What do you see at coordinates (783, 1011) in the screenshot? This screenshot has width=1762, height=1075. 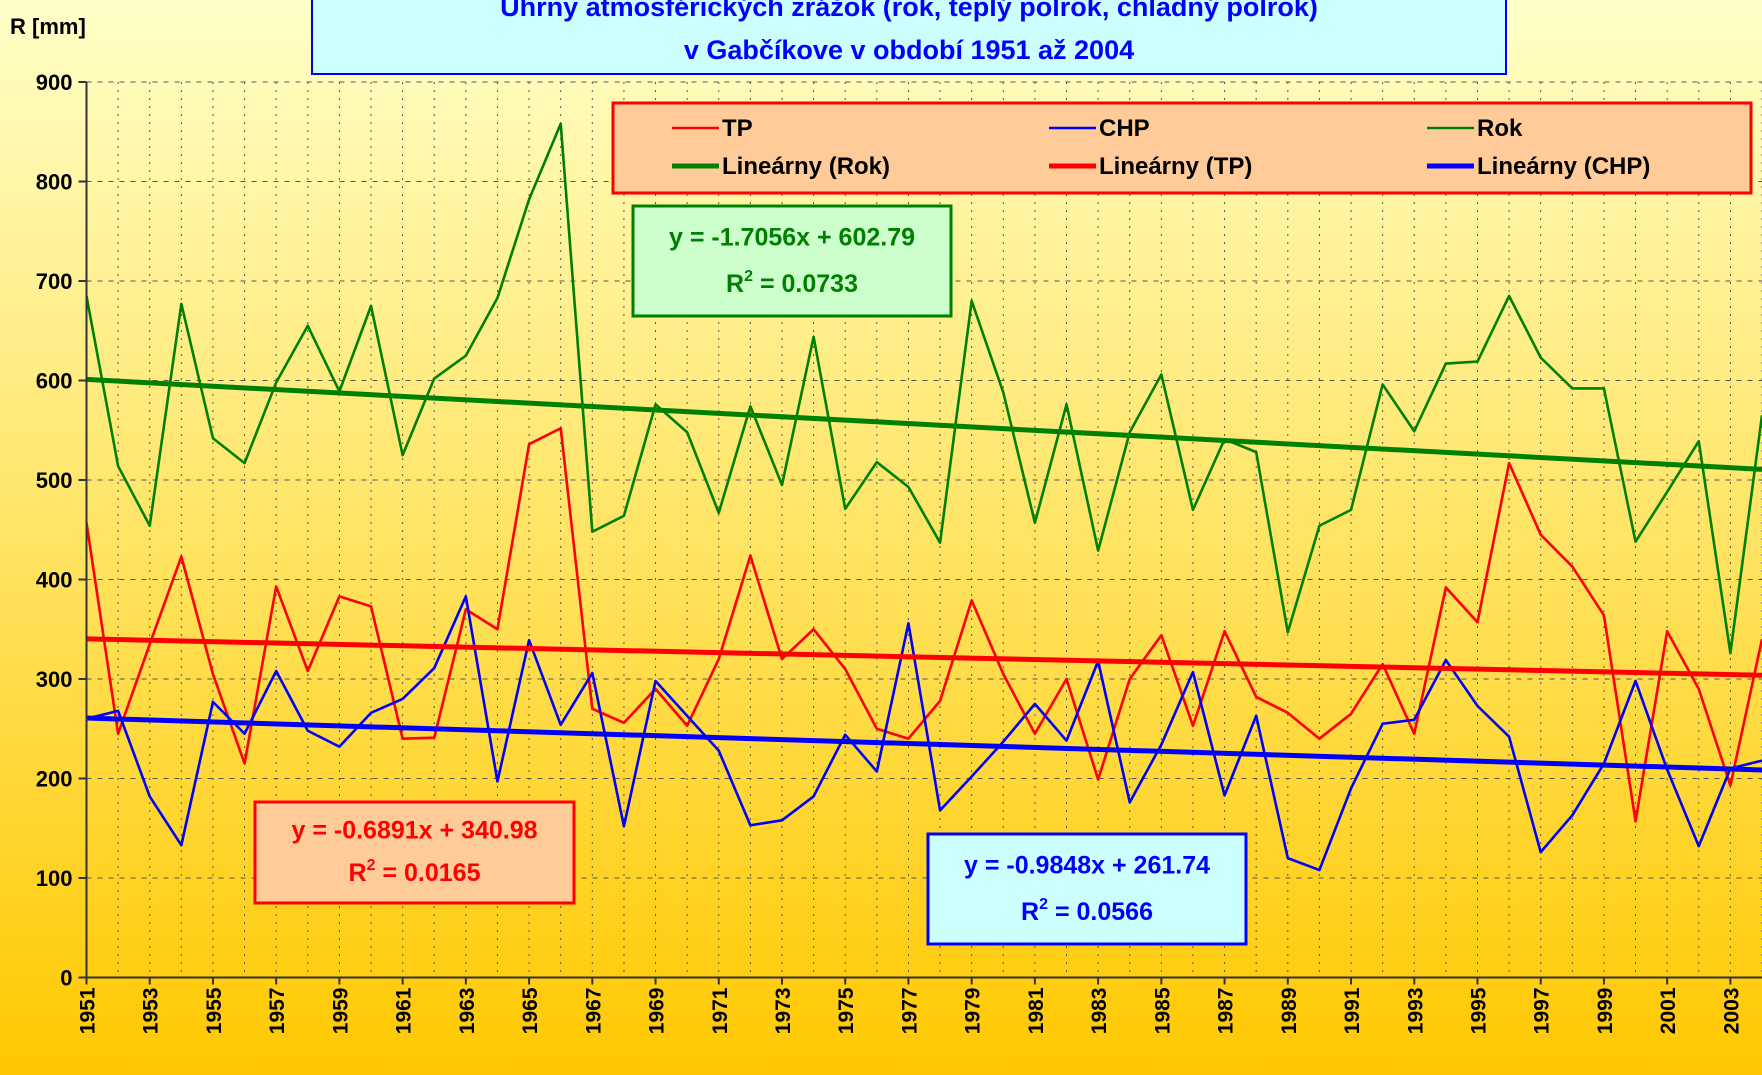 I see `x-tick-label: 1973` at bounding box center [783, 1011].